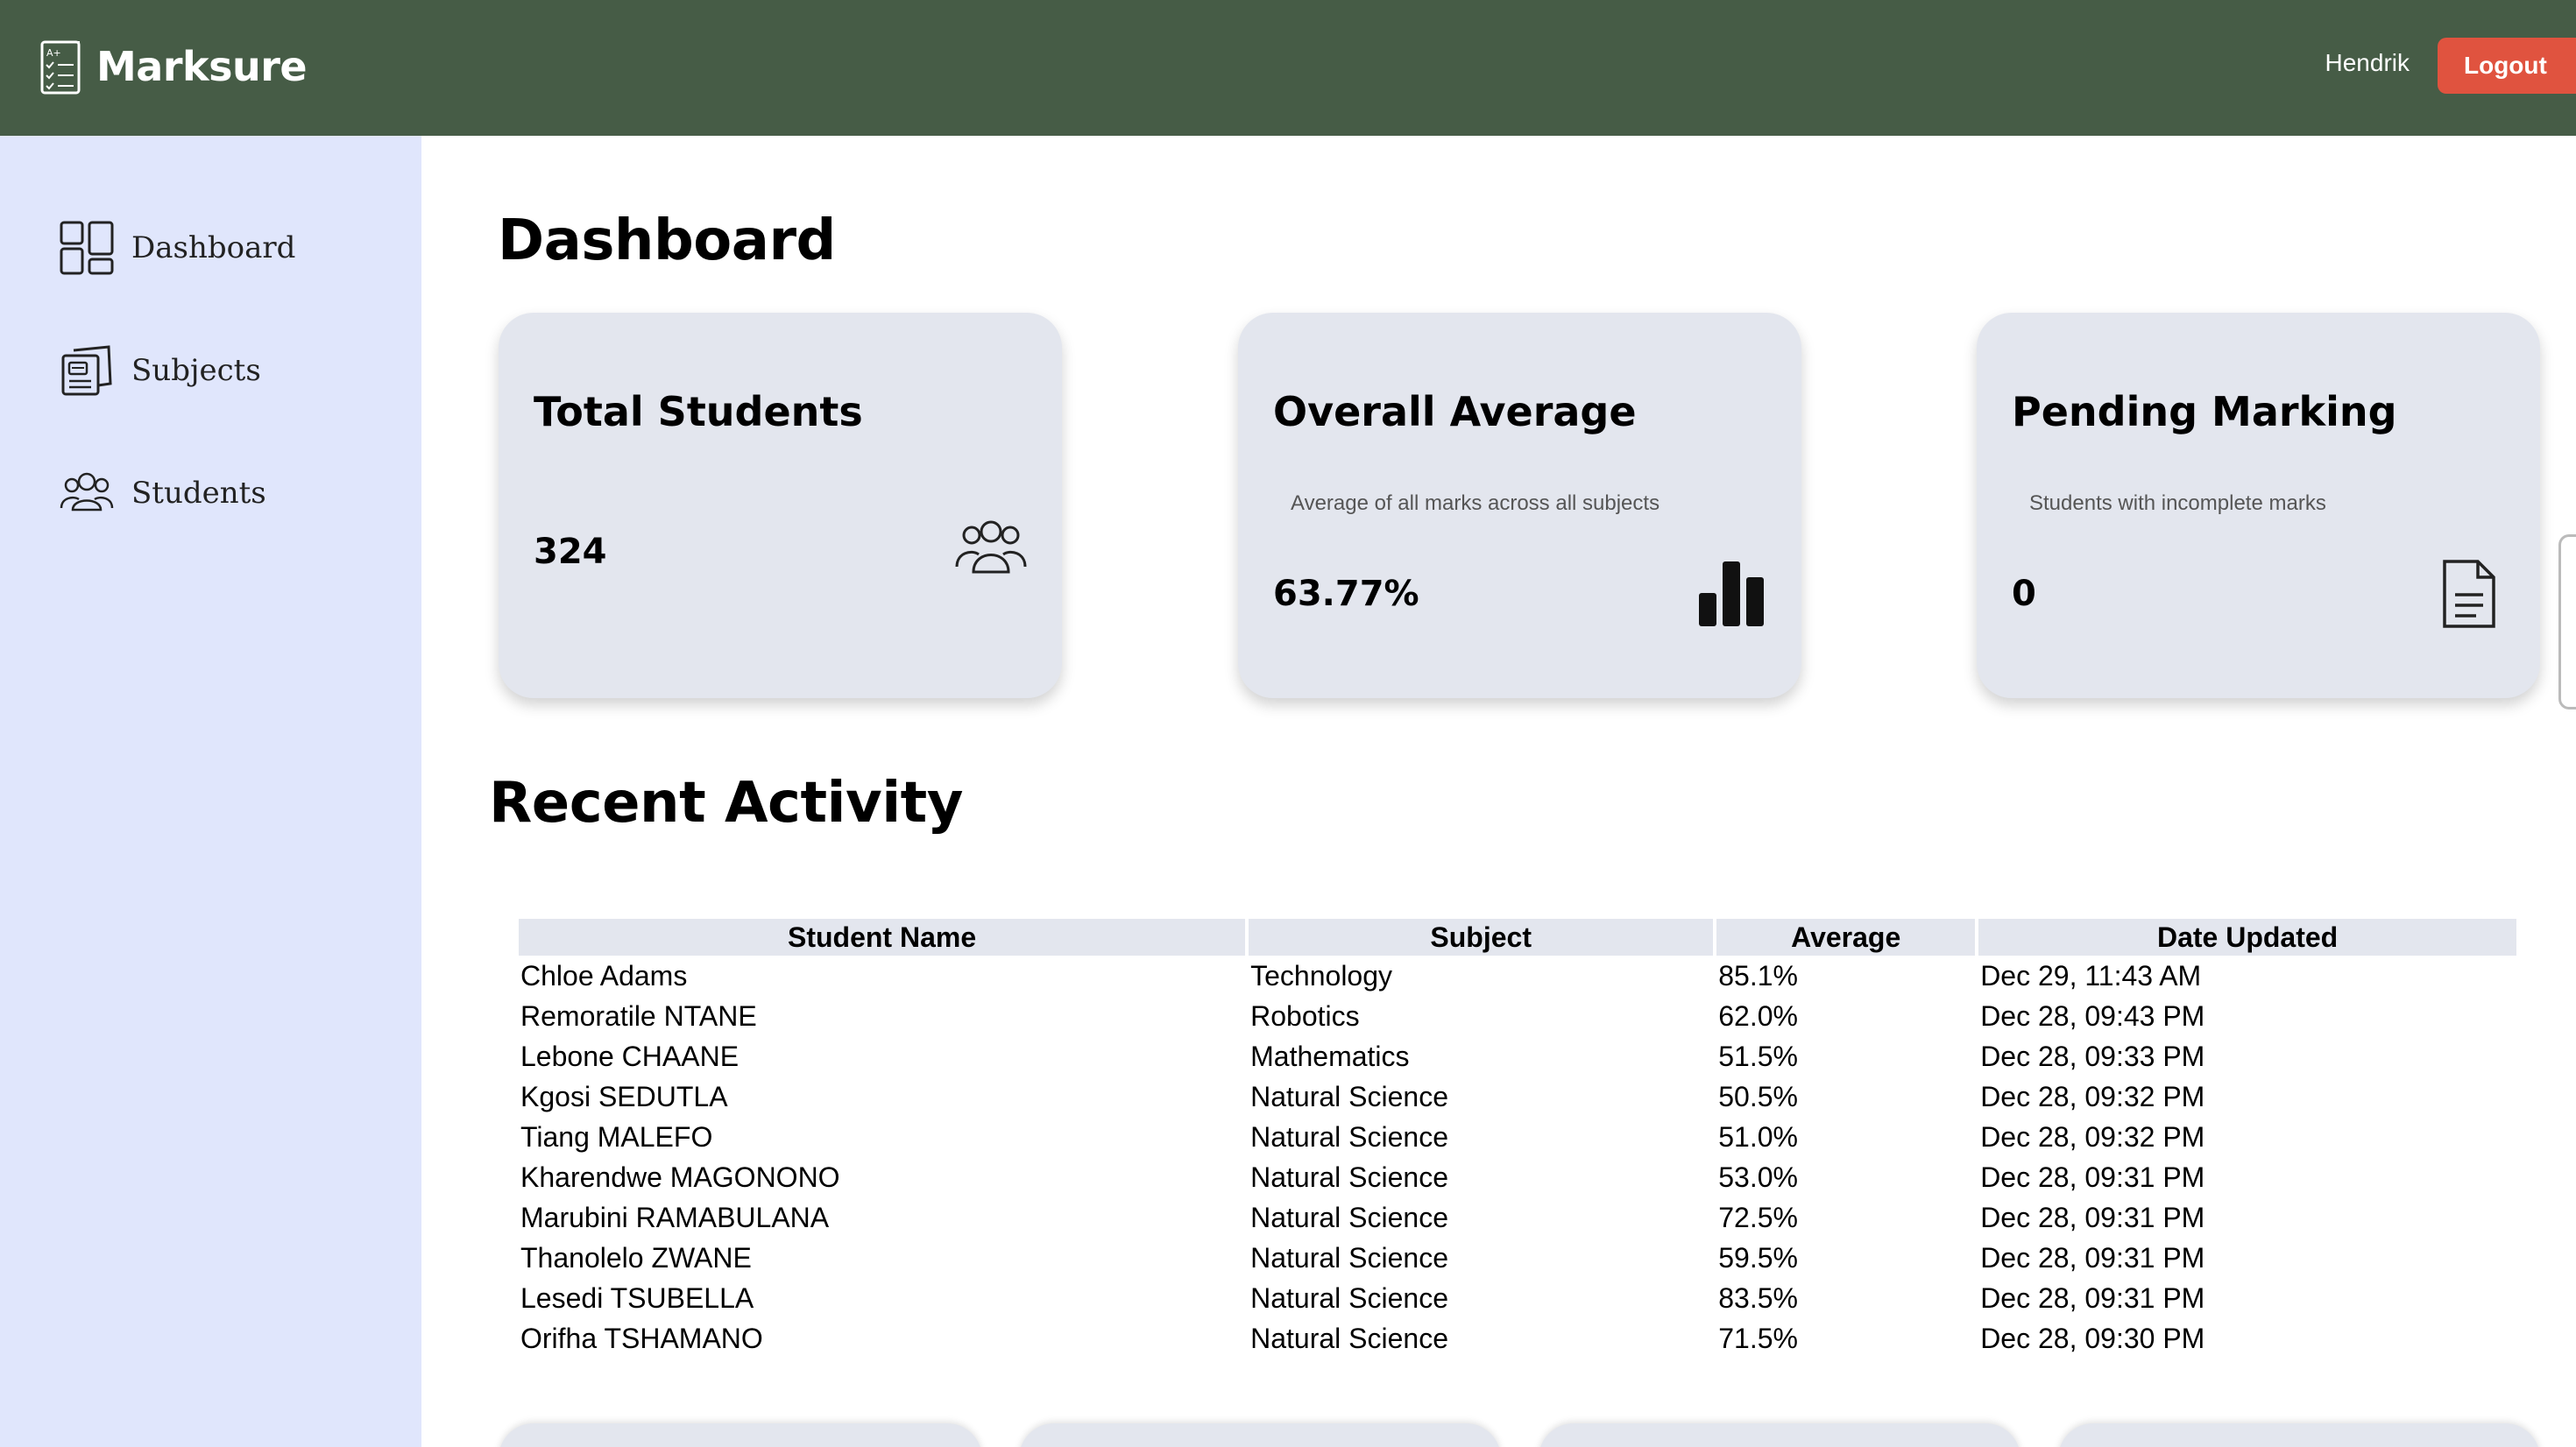 The width and height of the screenshot is (2576, 1447). I want to click on cell-student-name: Remoratile NTANE, so click(638, 1016).